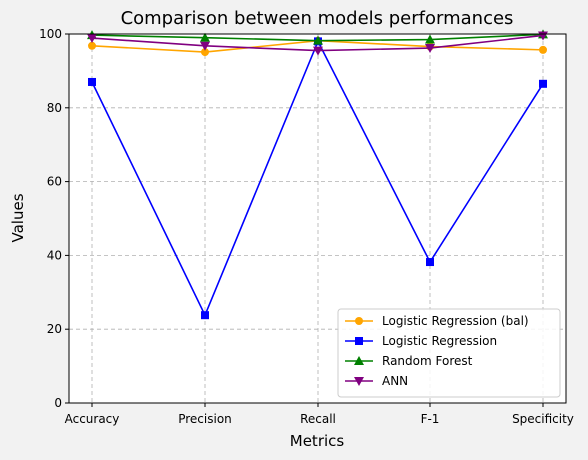  I want to click on legend-label: Random Forest, so click(427, 361).